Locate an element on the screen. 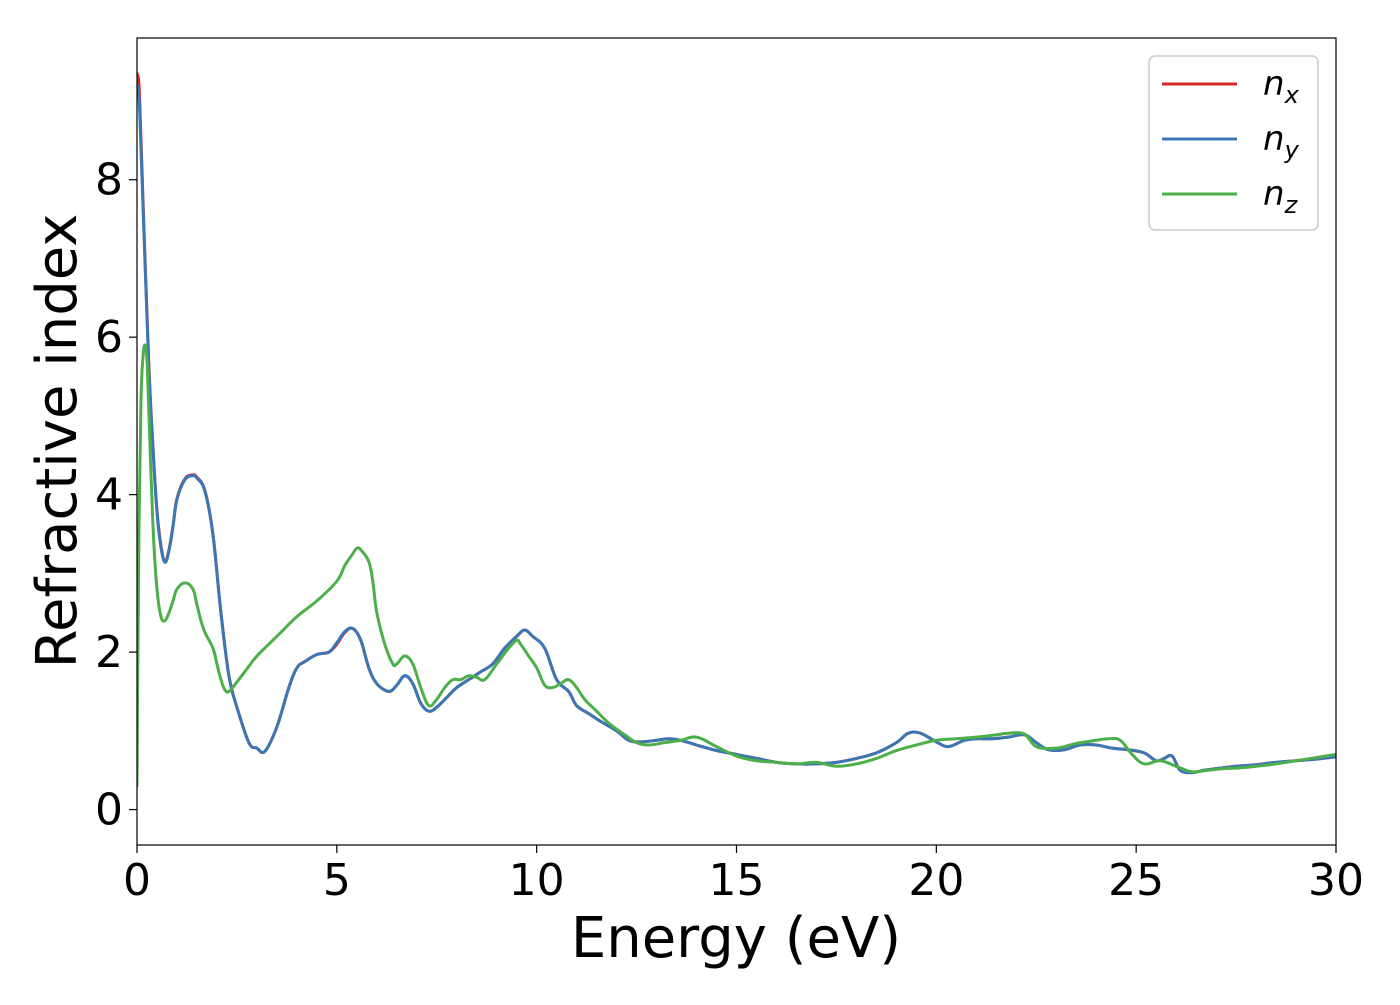 This screenshot has height=1005, width=1400. y-tick-label: 8 is located at coordinates (109, 180).